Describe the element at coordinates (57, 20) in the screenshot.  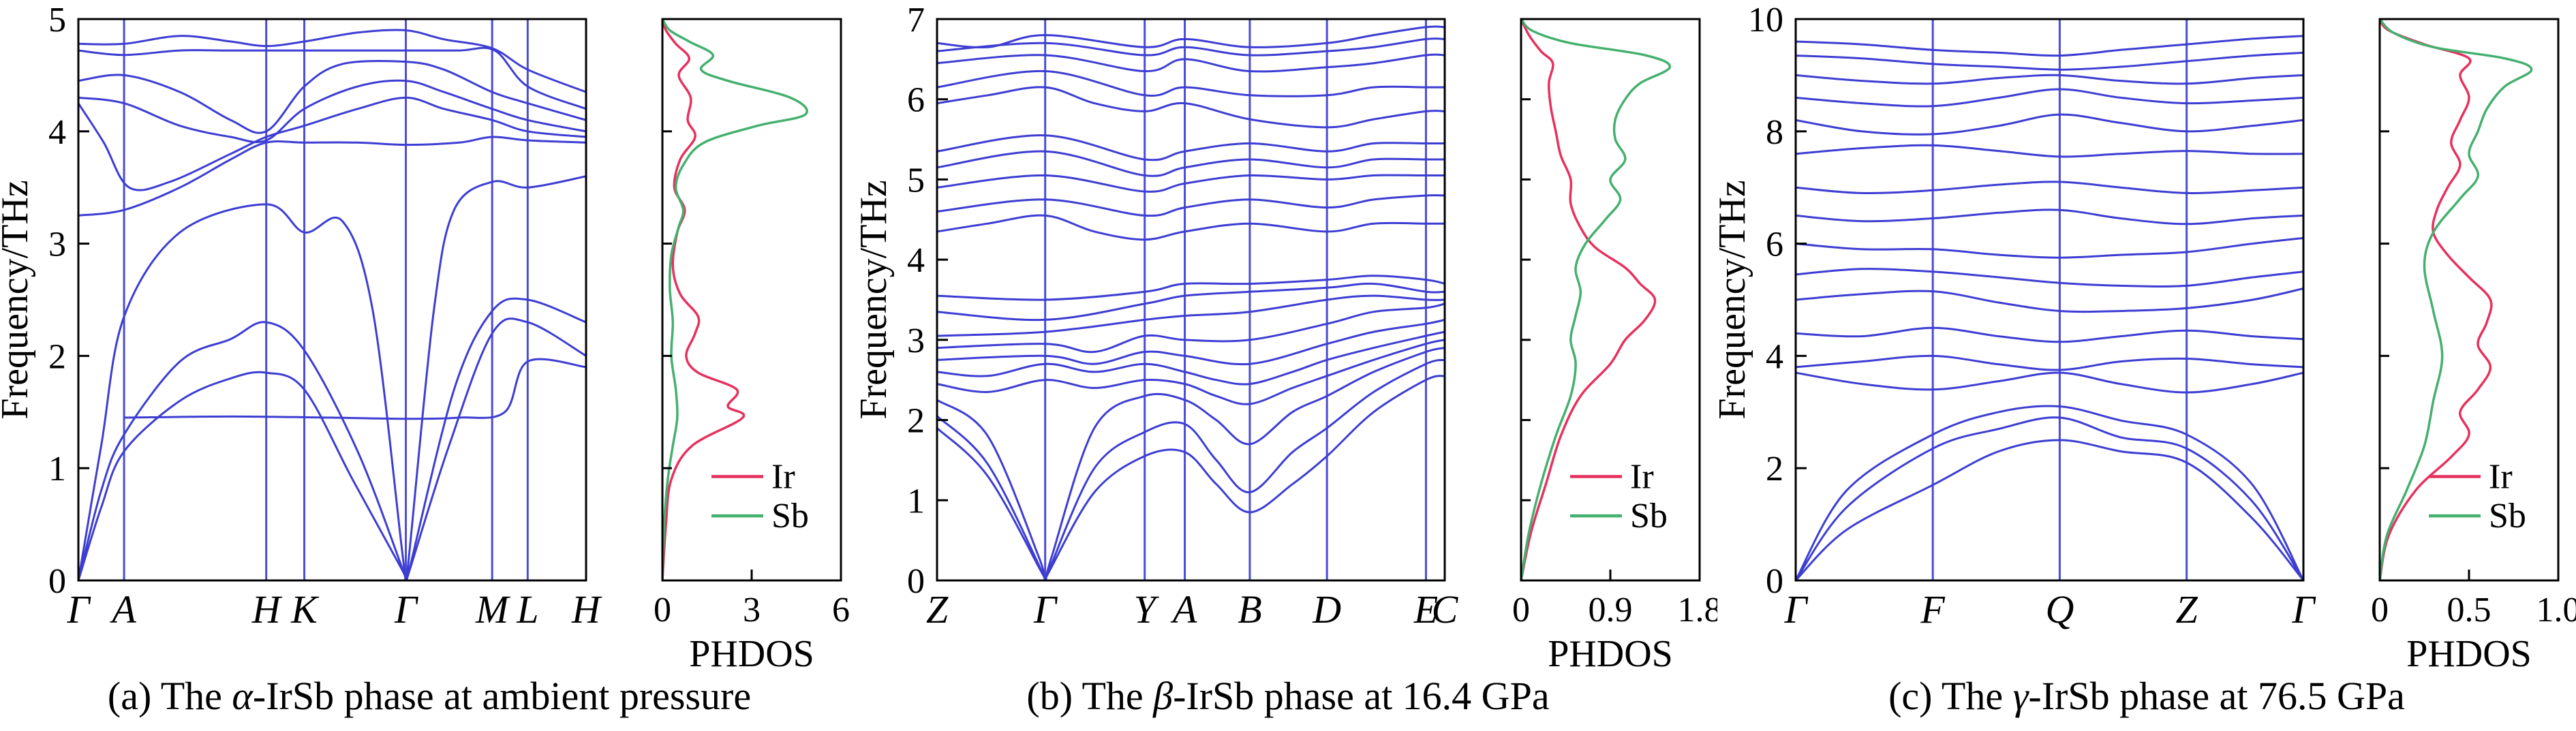
I see `y-tick-label: 5` at that location.